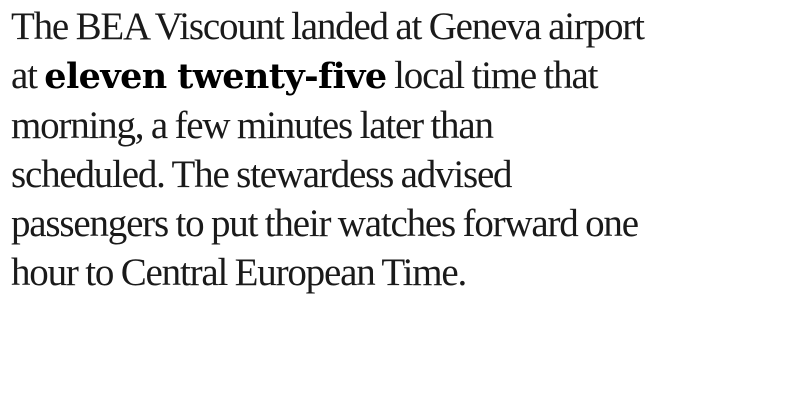  Describe the element at coordinates (28, 75) in the screenshot. I see `text-line-2-start: at` at that location.